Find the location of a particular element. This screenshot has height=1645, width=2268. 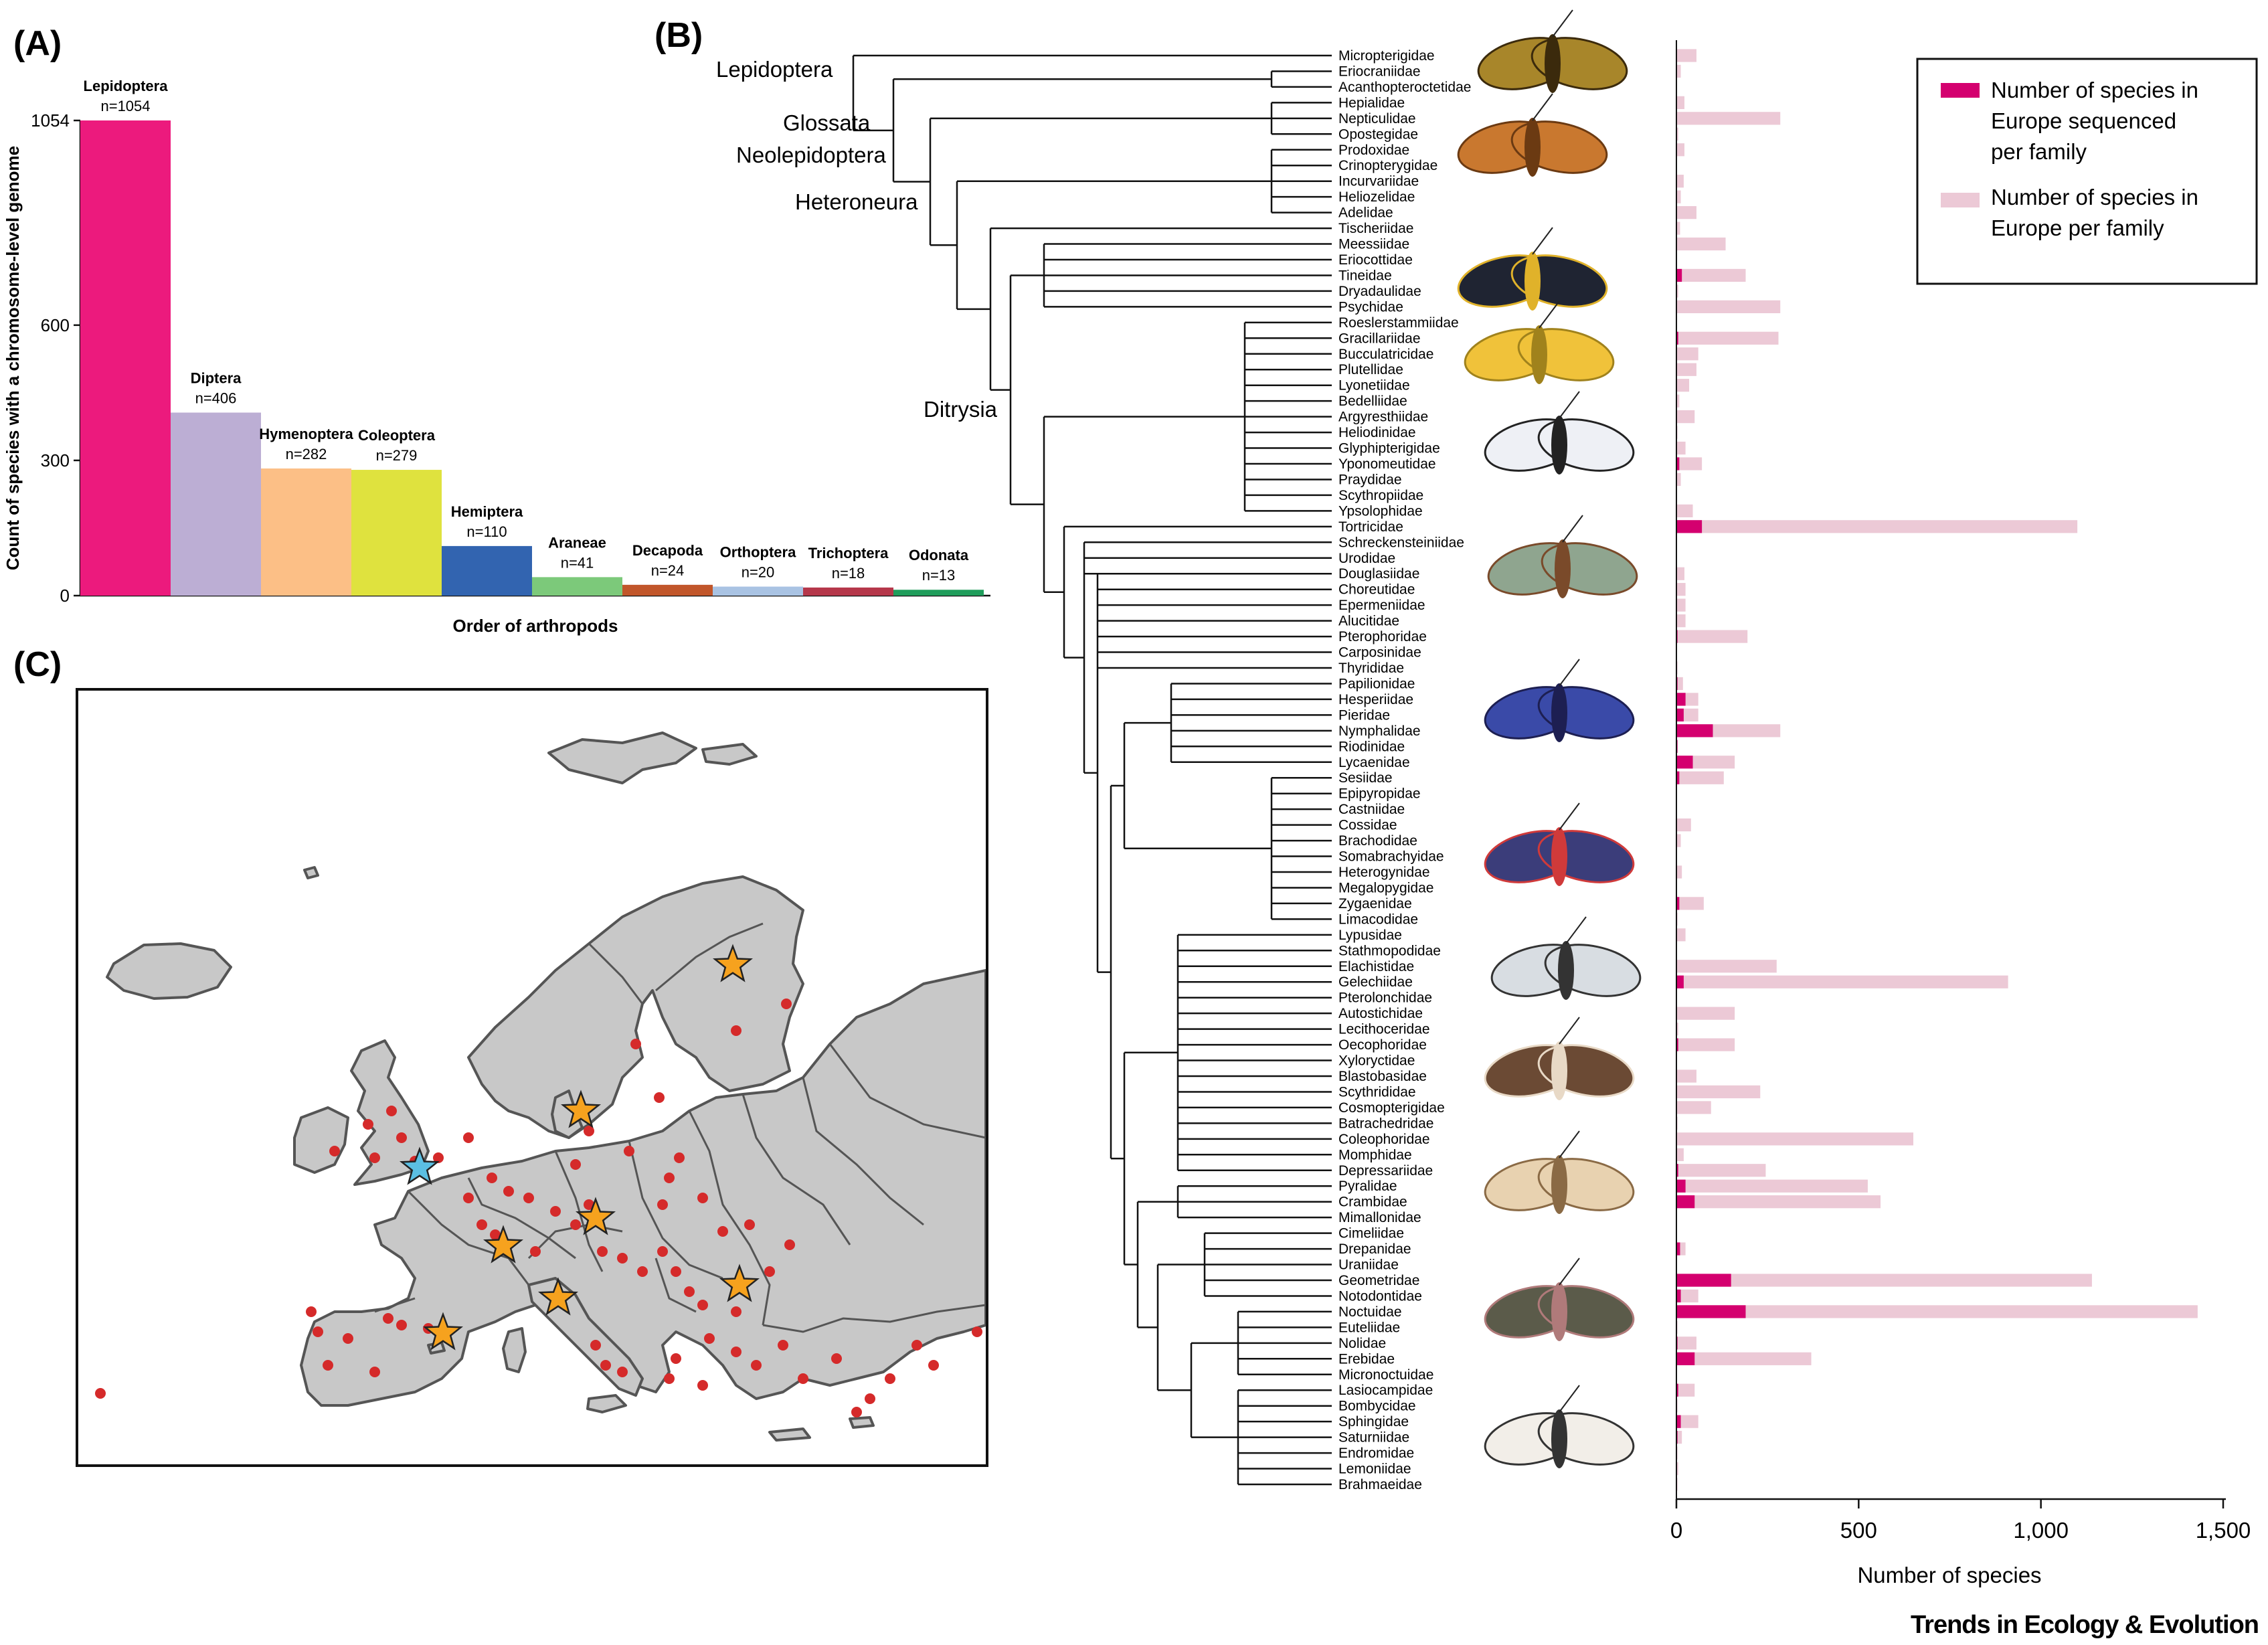

family-label: Notodontidae is located at coordinates (1380, 1296).